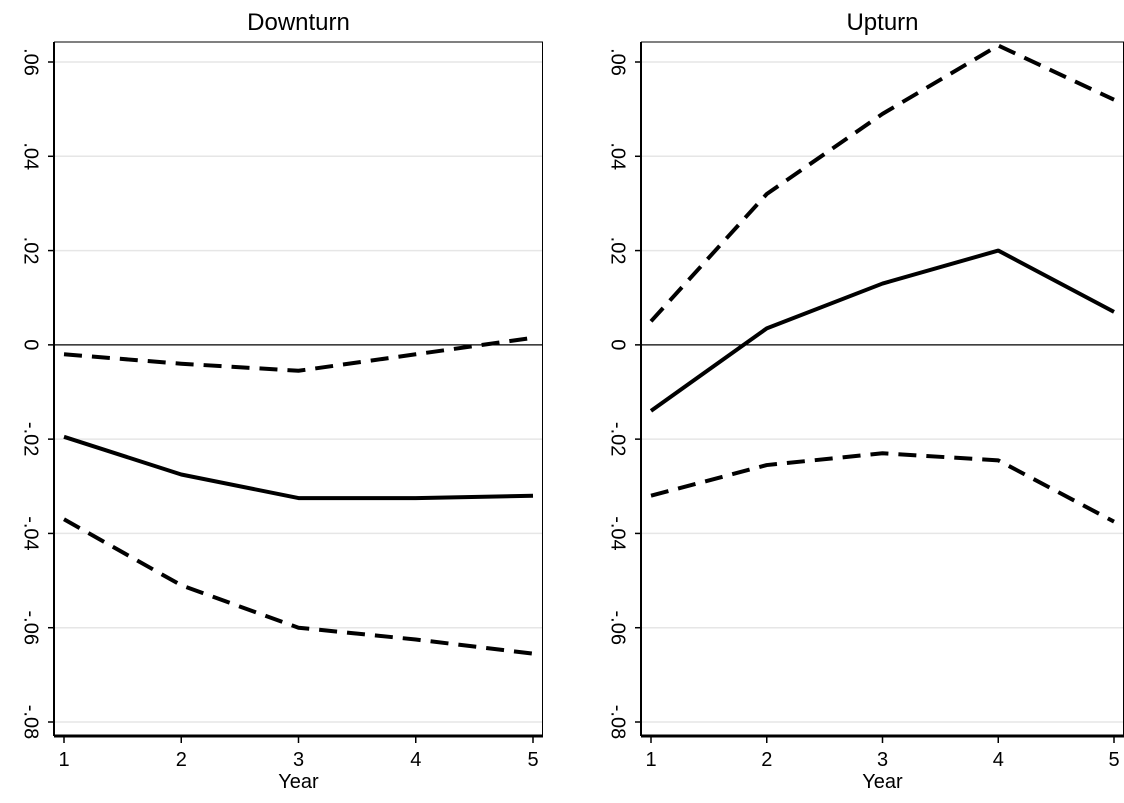 This screenshot has height=803, width=1124. I want to click on panel-title: Upturn, so click(882, 22).